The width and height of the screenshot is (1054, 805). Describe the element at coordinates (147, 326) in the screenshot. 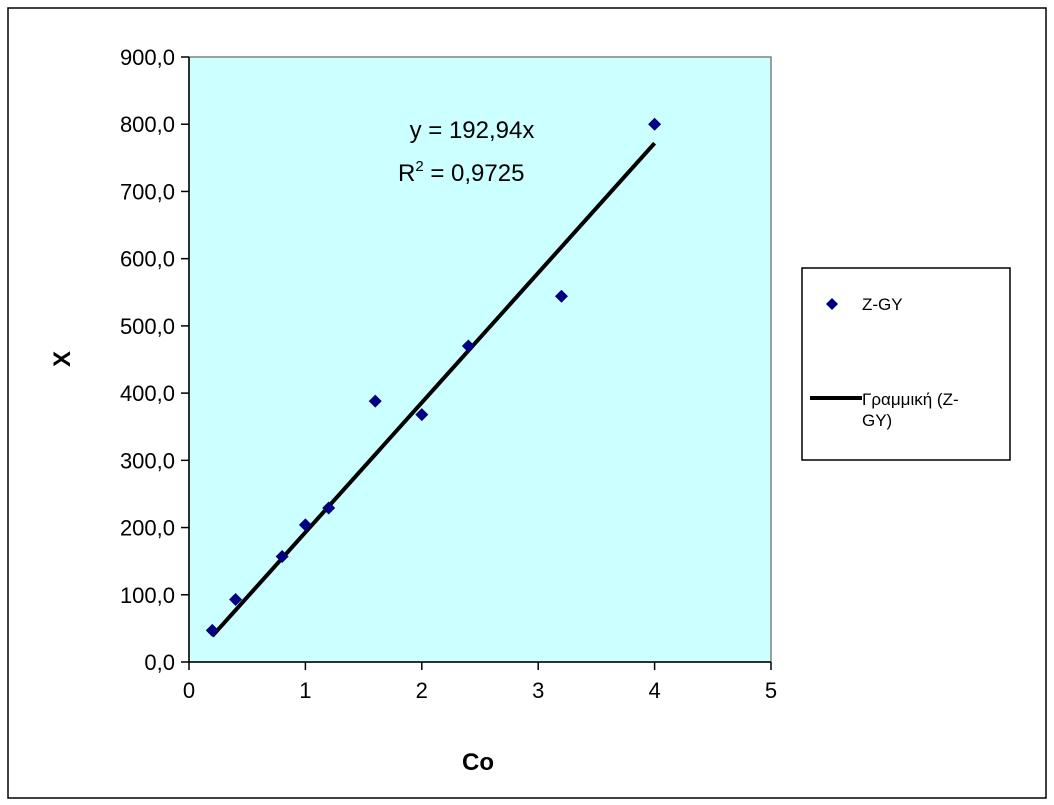

I see `y-tick-label: 500,0` at that location.